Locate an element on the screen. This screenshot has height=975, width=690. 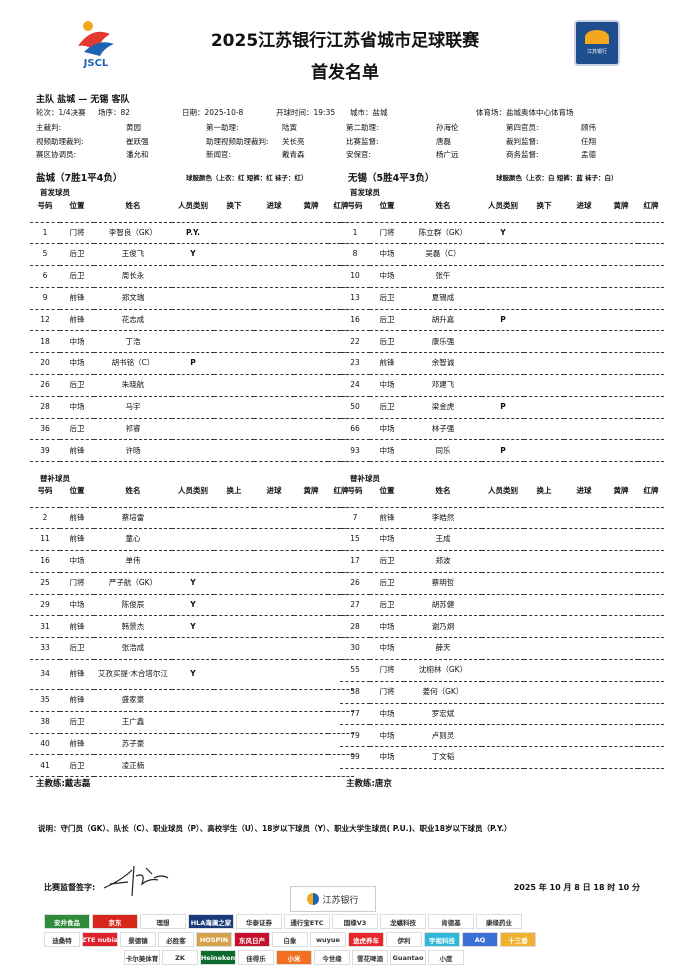
match-info-item: 开球时间：19:35 is located at coordinates (306, 112).